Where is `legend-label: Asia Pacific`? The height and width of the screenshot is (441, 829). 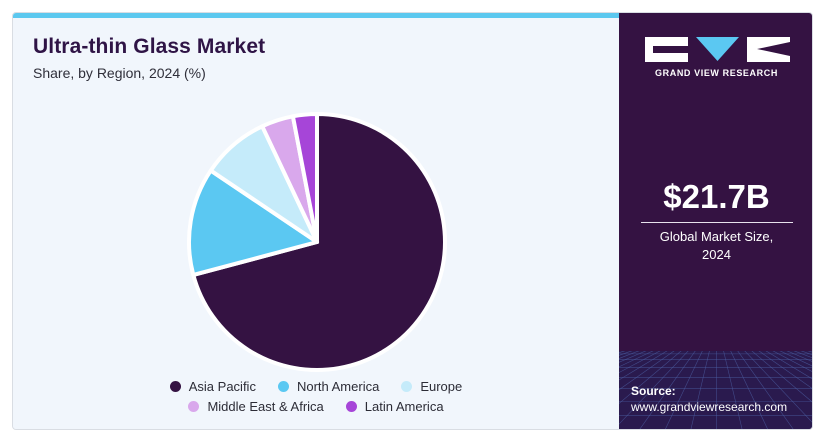
legend-label: Asia Pacific is located at coordinates (222, 386).